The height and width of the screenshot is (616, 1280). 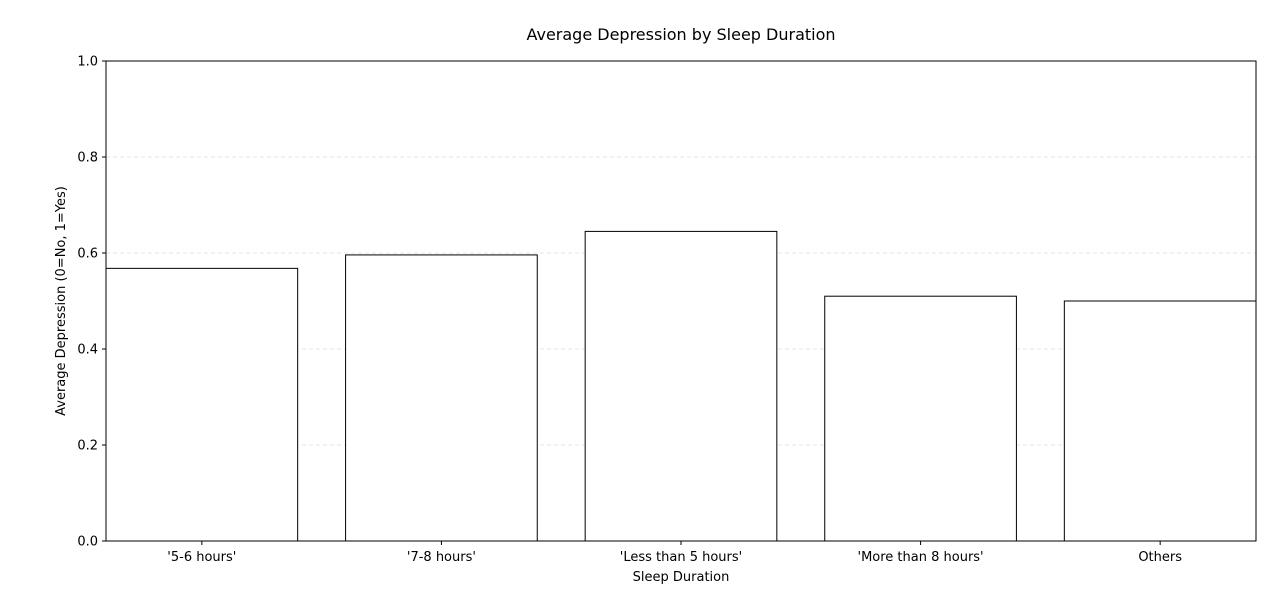 What do you see at coordinates (61, 301) in the screenshot?
I see `y-axis-label: Average Depression (0=No, 1=Yes)` at bounding box center [61, 301].